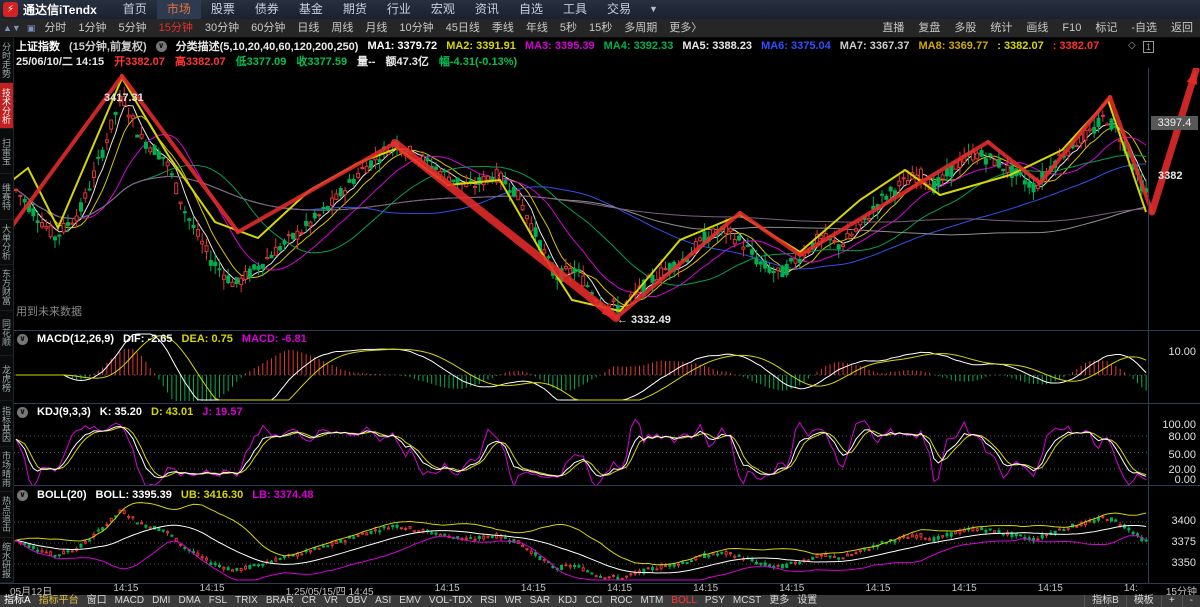 Image resolution: width=1200 pixels, height=607 pixels. I want to click on period-button: 更多〉, so click(686, 28).